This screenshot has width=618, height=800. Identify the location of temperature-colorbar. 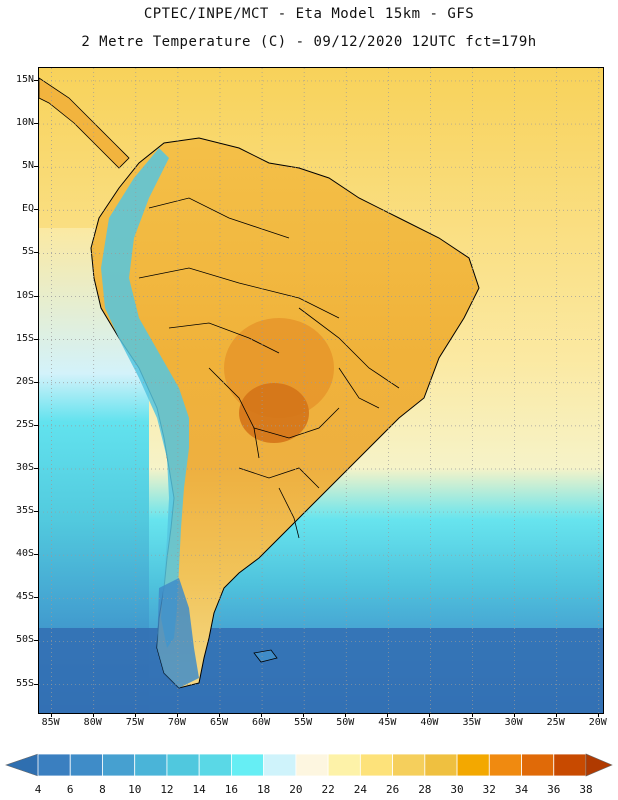
(309, 765).